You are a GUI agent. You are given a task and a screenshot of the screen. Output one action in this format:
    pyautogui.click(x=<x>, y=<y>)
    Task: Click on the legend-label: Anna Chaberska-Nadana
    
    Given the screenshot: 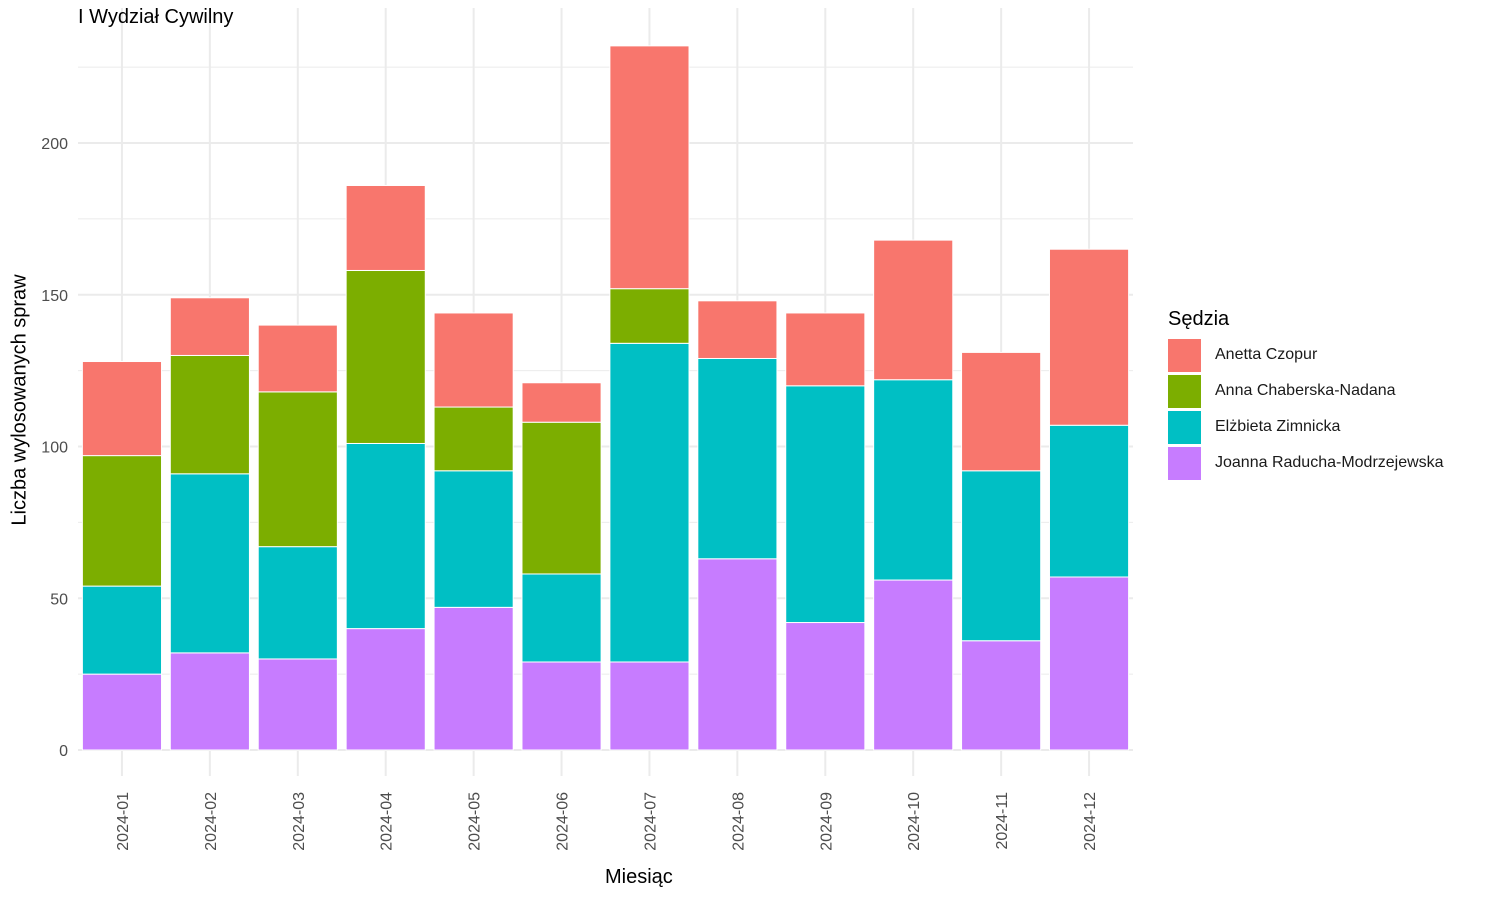 What is the action you would take?
    pyautogui.click(x=1305, y=390)
    